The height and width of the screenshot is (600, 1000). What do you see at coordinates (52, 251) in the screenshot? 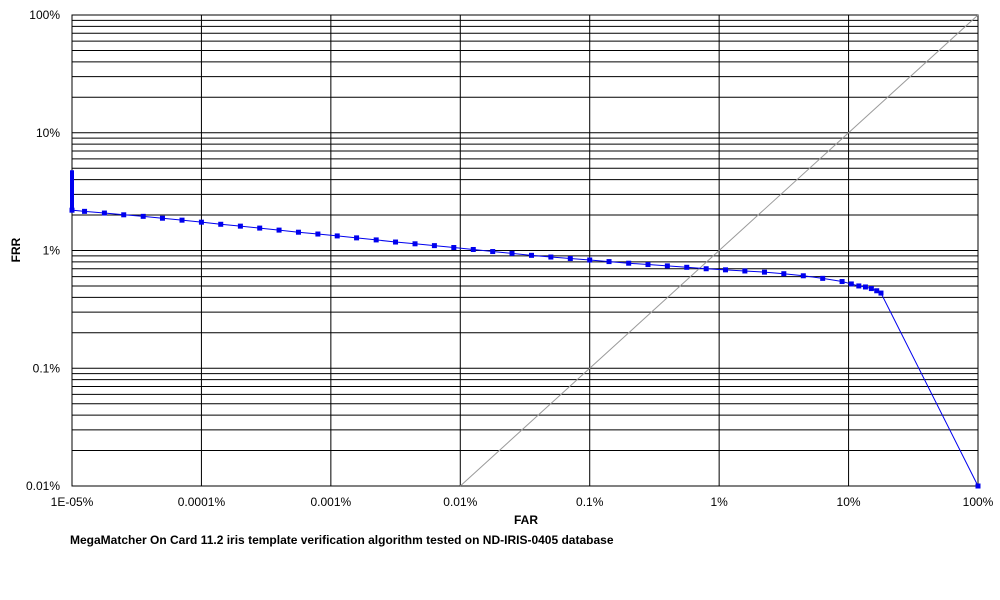
I see `y-tick-label: 1%` at bounding box center [52, 251].